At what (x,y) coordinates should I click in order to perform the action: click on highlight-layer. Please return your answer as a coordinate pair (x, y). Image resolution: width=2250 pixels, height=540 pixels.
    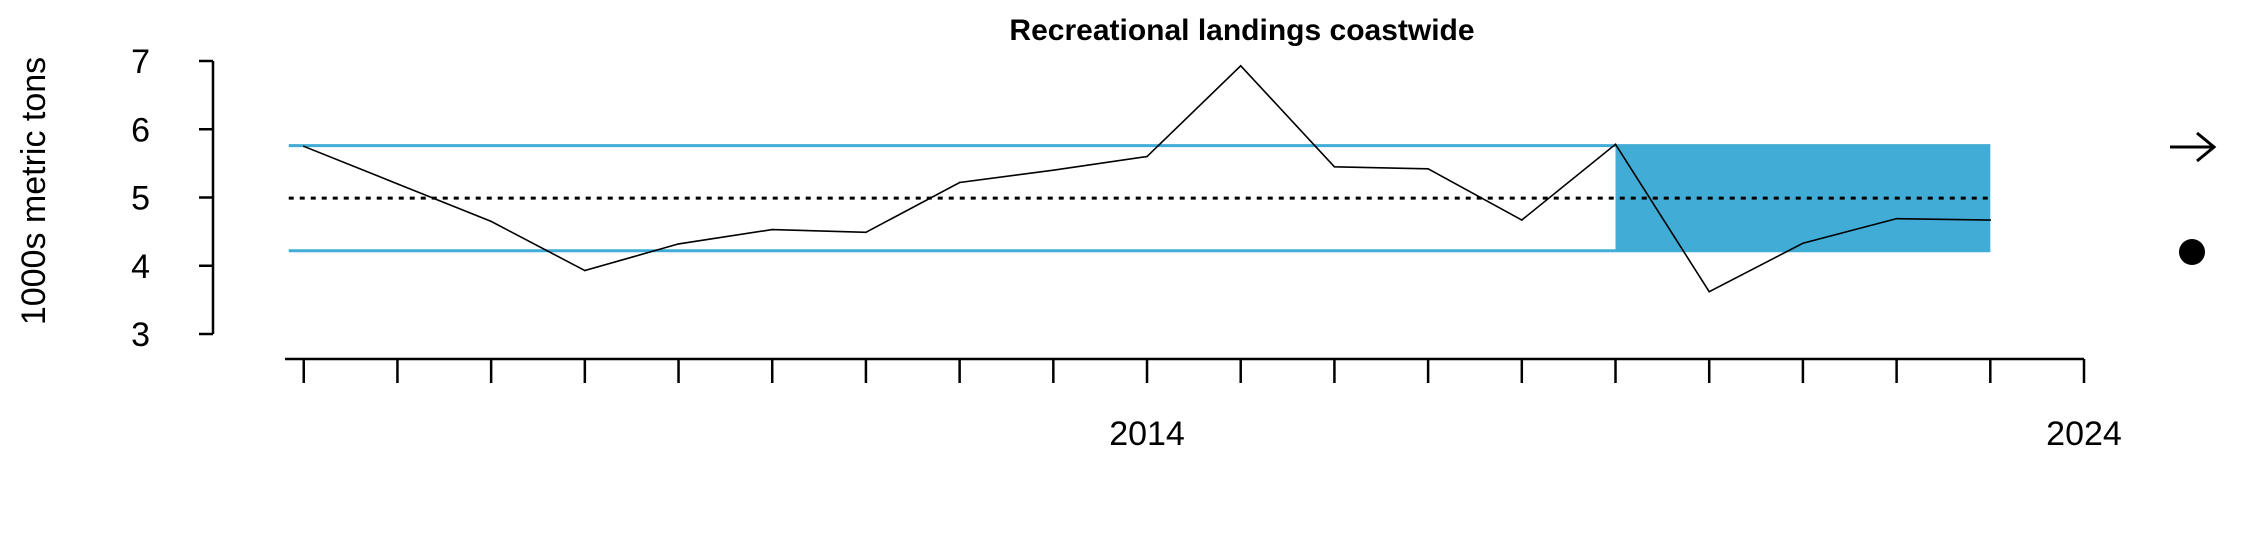
    Looking at the image, I should click on (1803, 198).